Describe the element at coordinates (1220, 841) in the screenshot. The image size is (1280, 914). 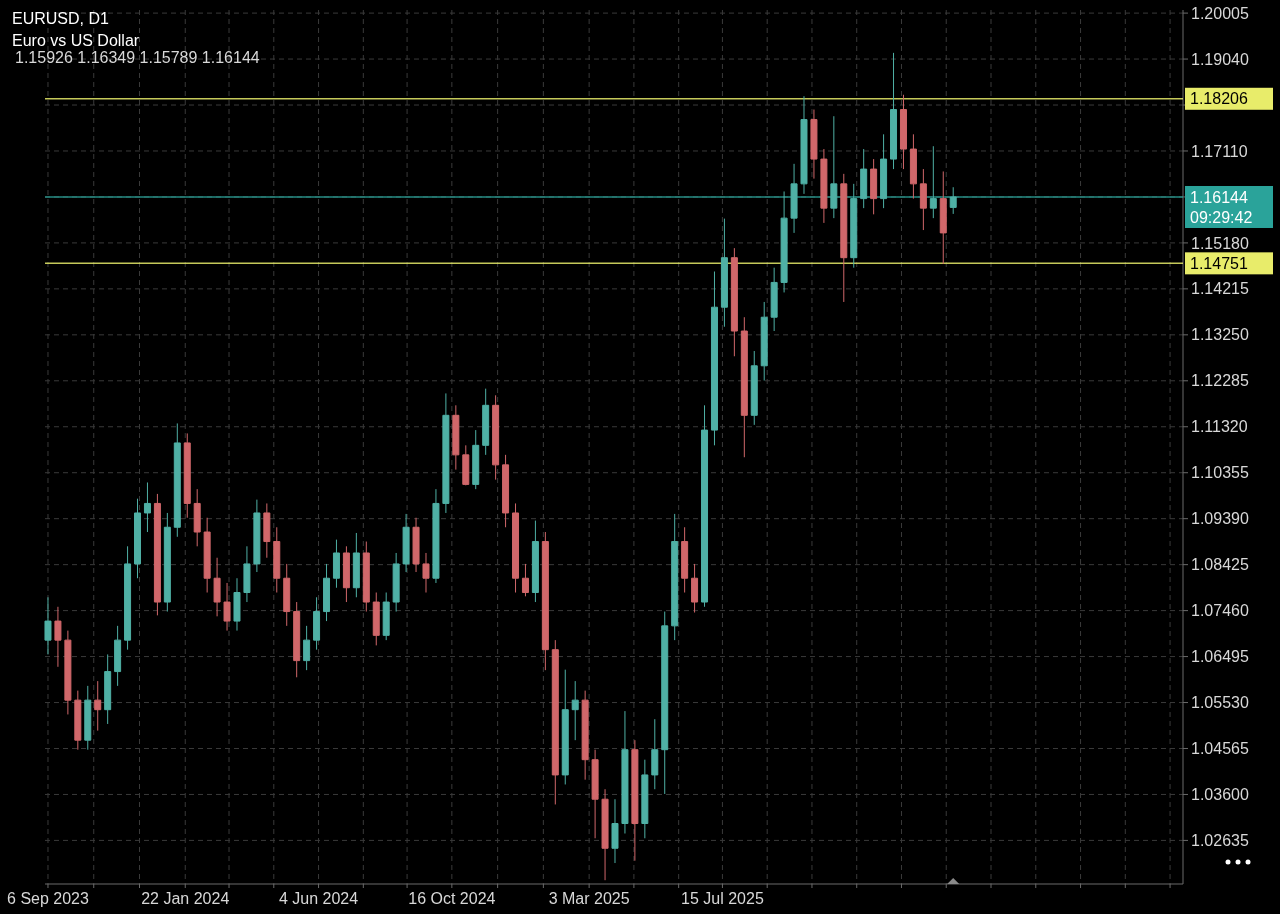
I see `y-tick-label: 1.02635` at that location.